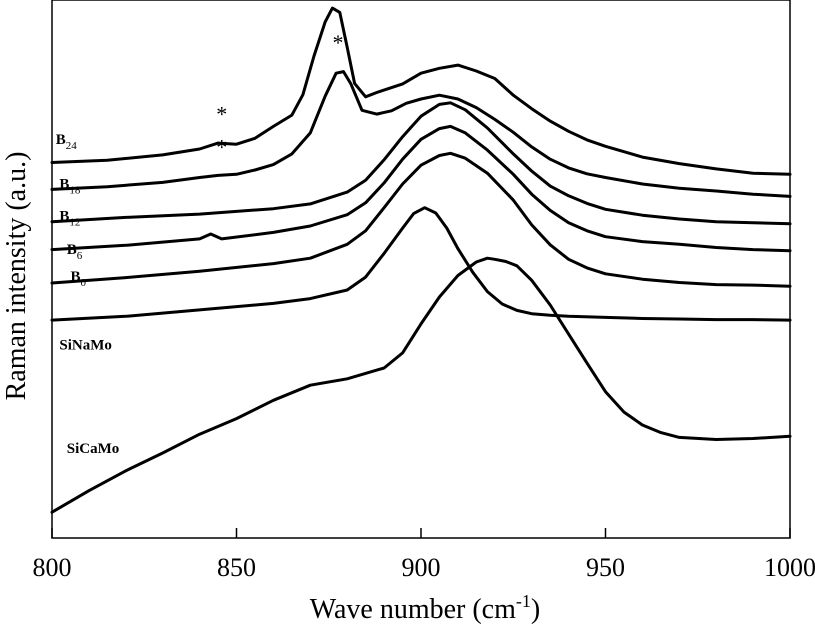 This screenshot has width=815, height=632. What do you see at coordinates (279, 94) in the screenshot?
I see `peak-annotations: ****` at bounding box center [279, 94].